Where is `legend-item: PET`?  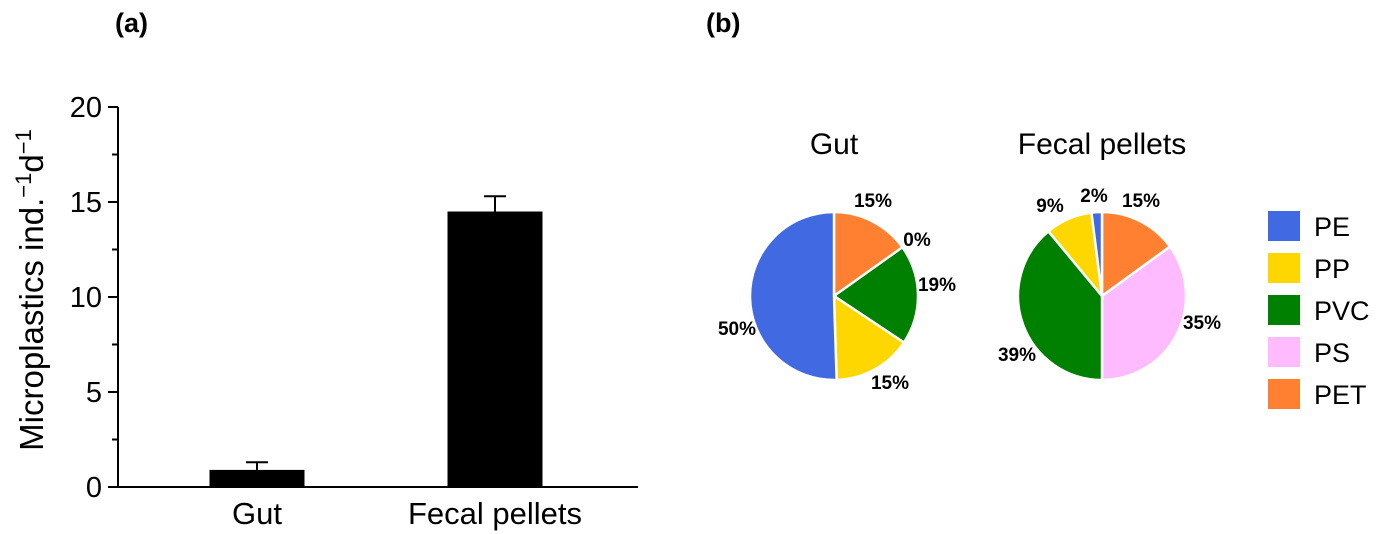
legend-item: PET is located at coordinates (1317, 394).